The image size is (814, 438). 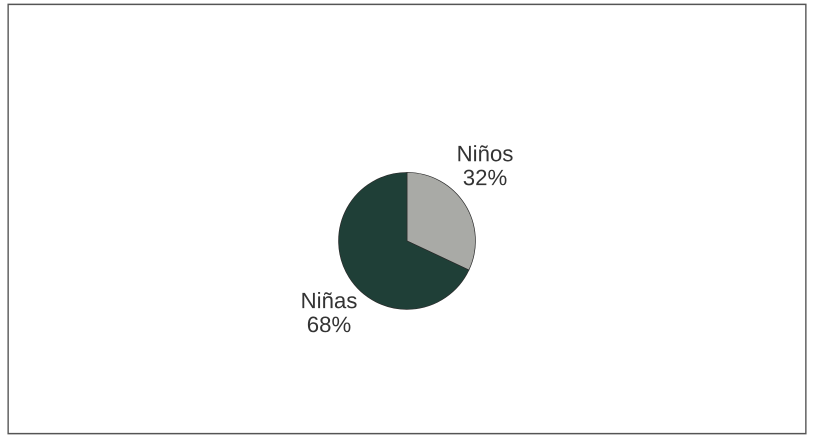 What do you see at coordinates (485, 178) in the screenshot?
I see `data-label: 32%` at bounding box center [485, 178].